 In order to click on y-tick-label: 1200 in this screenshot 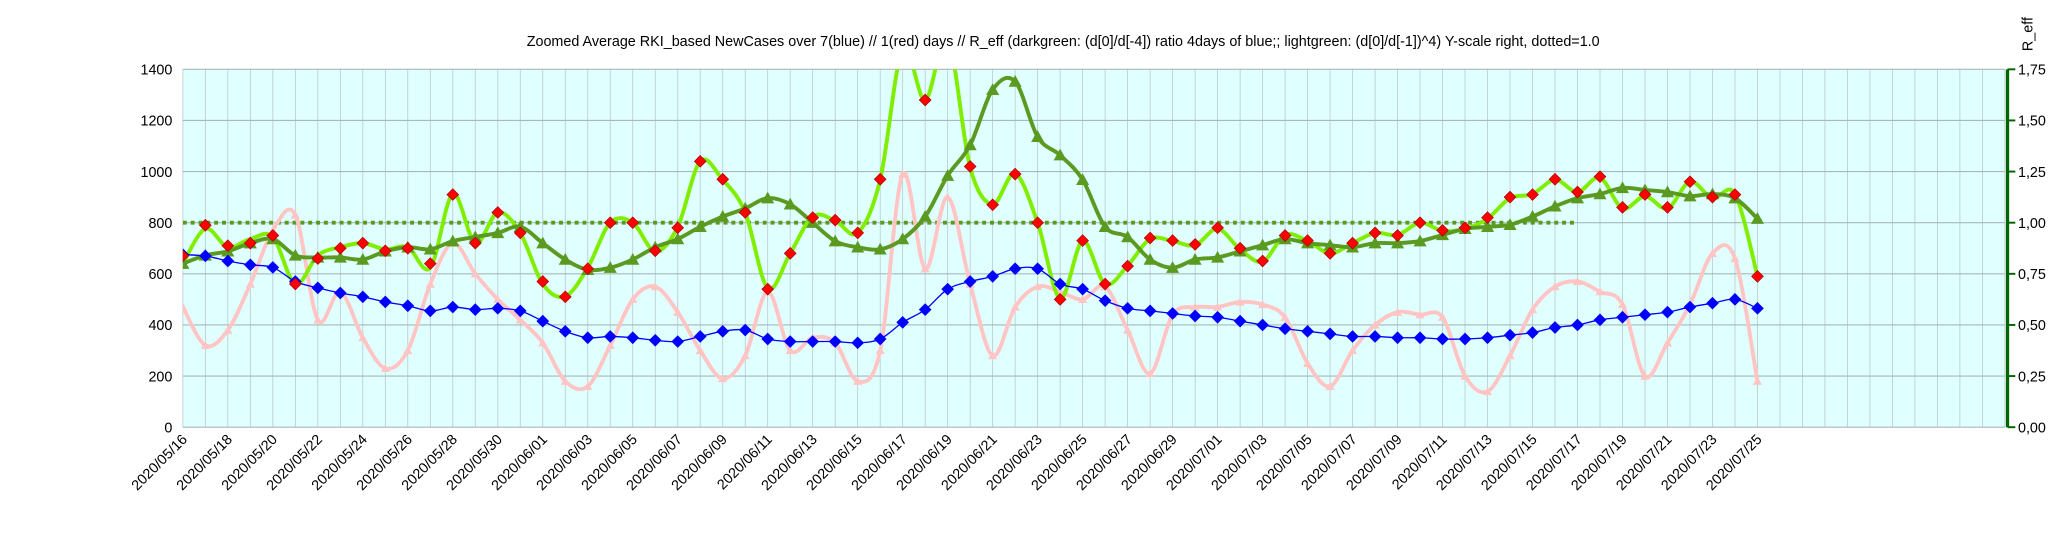, I will do `click(156, 122)`.